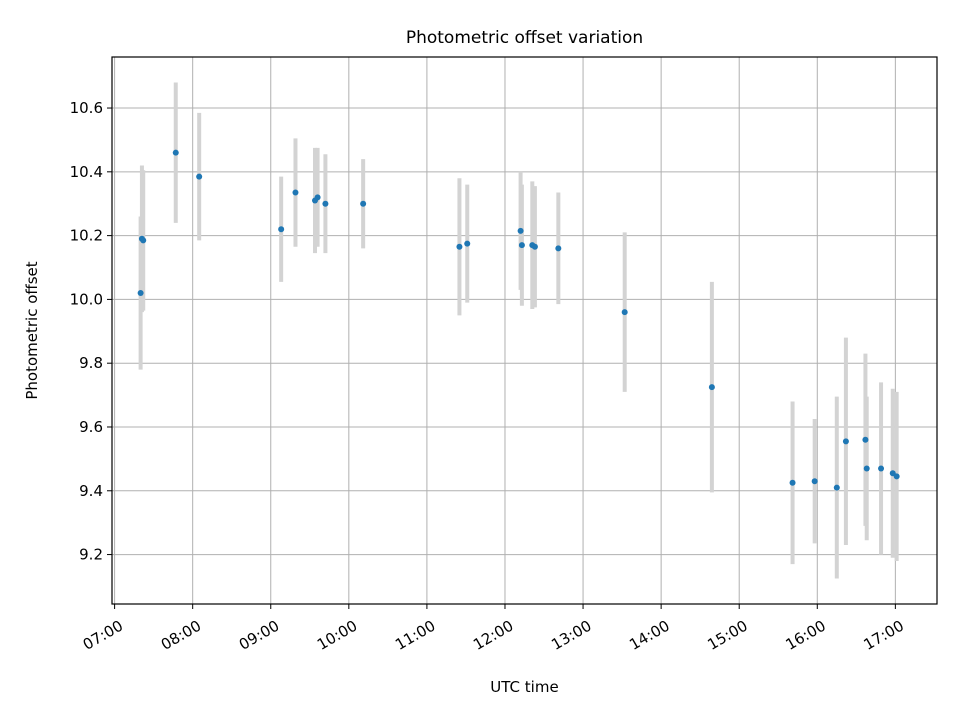 Image resolution: width=960 pixels, height=724 pixels. What do you see at coordinates (91, 331) in the screenshot?
I see `y-axis-ticks: 9.2 9.4 9.6 9.8 10.0 10.2 10.4 10.6` at bounding box center [91, 331].